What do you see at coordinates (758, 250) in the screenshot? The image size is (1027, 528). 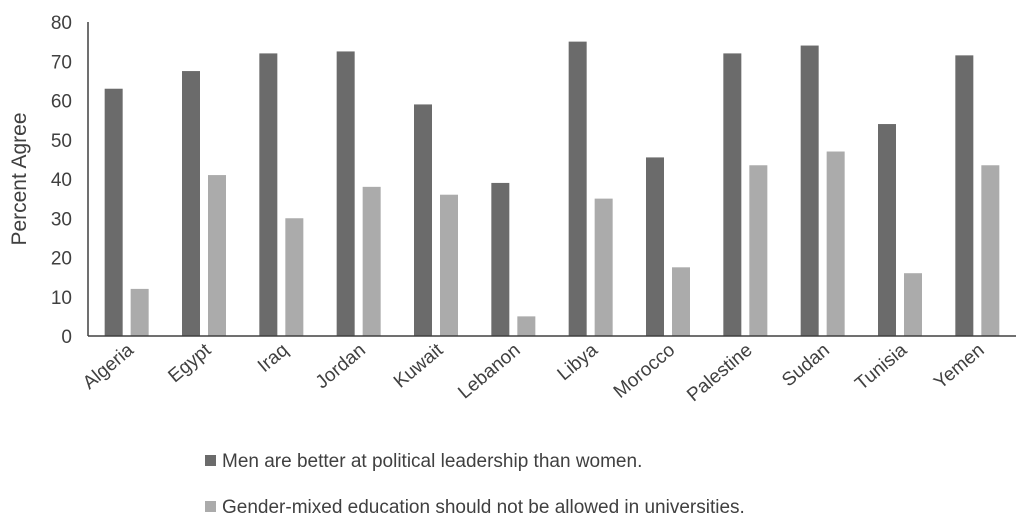 I see `bar-series-2-palestine` at bounding box center [758, 250].